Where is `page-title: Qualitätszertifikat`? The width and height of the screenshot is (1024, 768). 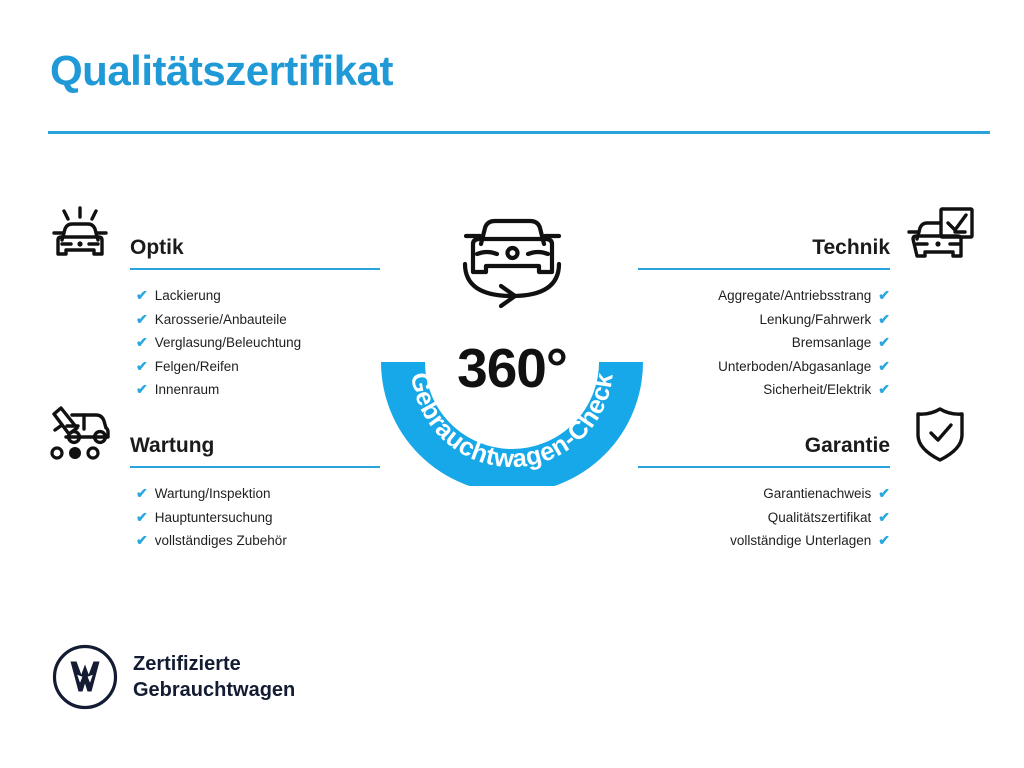
page-title: Qualitätszertifikat is located at coordinates (221, 70).